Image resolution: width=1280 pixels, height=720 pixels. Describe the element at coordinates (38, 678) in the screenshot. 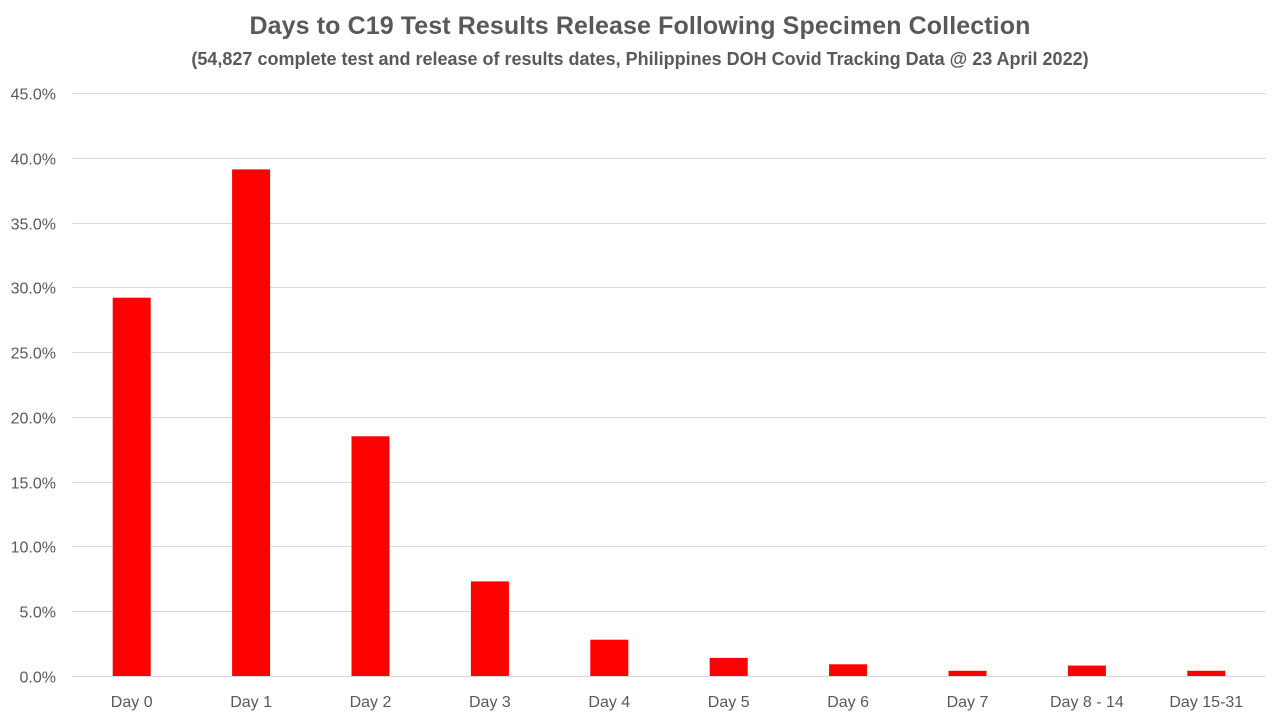

I see `y-tick-label: 0.0%` at that location.